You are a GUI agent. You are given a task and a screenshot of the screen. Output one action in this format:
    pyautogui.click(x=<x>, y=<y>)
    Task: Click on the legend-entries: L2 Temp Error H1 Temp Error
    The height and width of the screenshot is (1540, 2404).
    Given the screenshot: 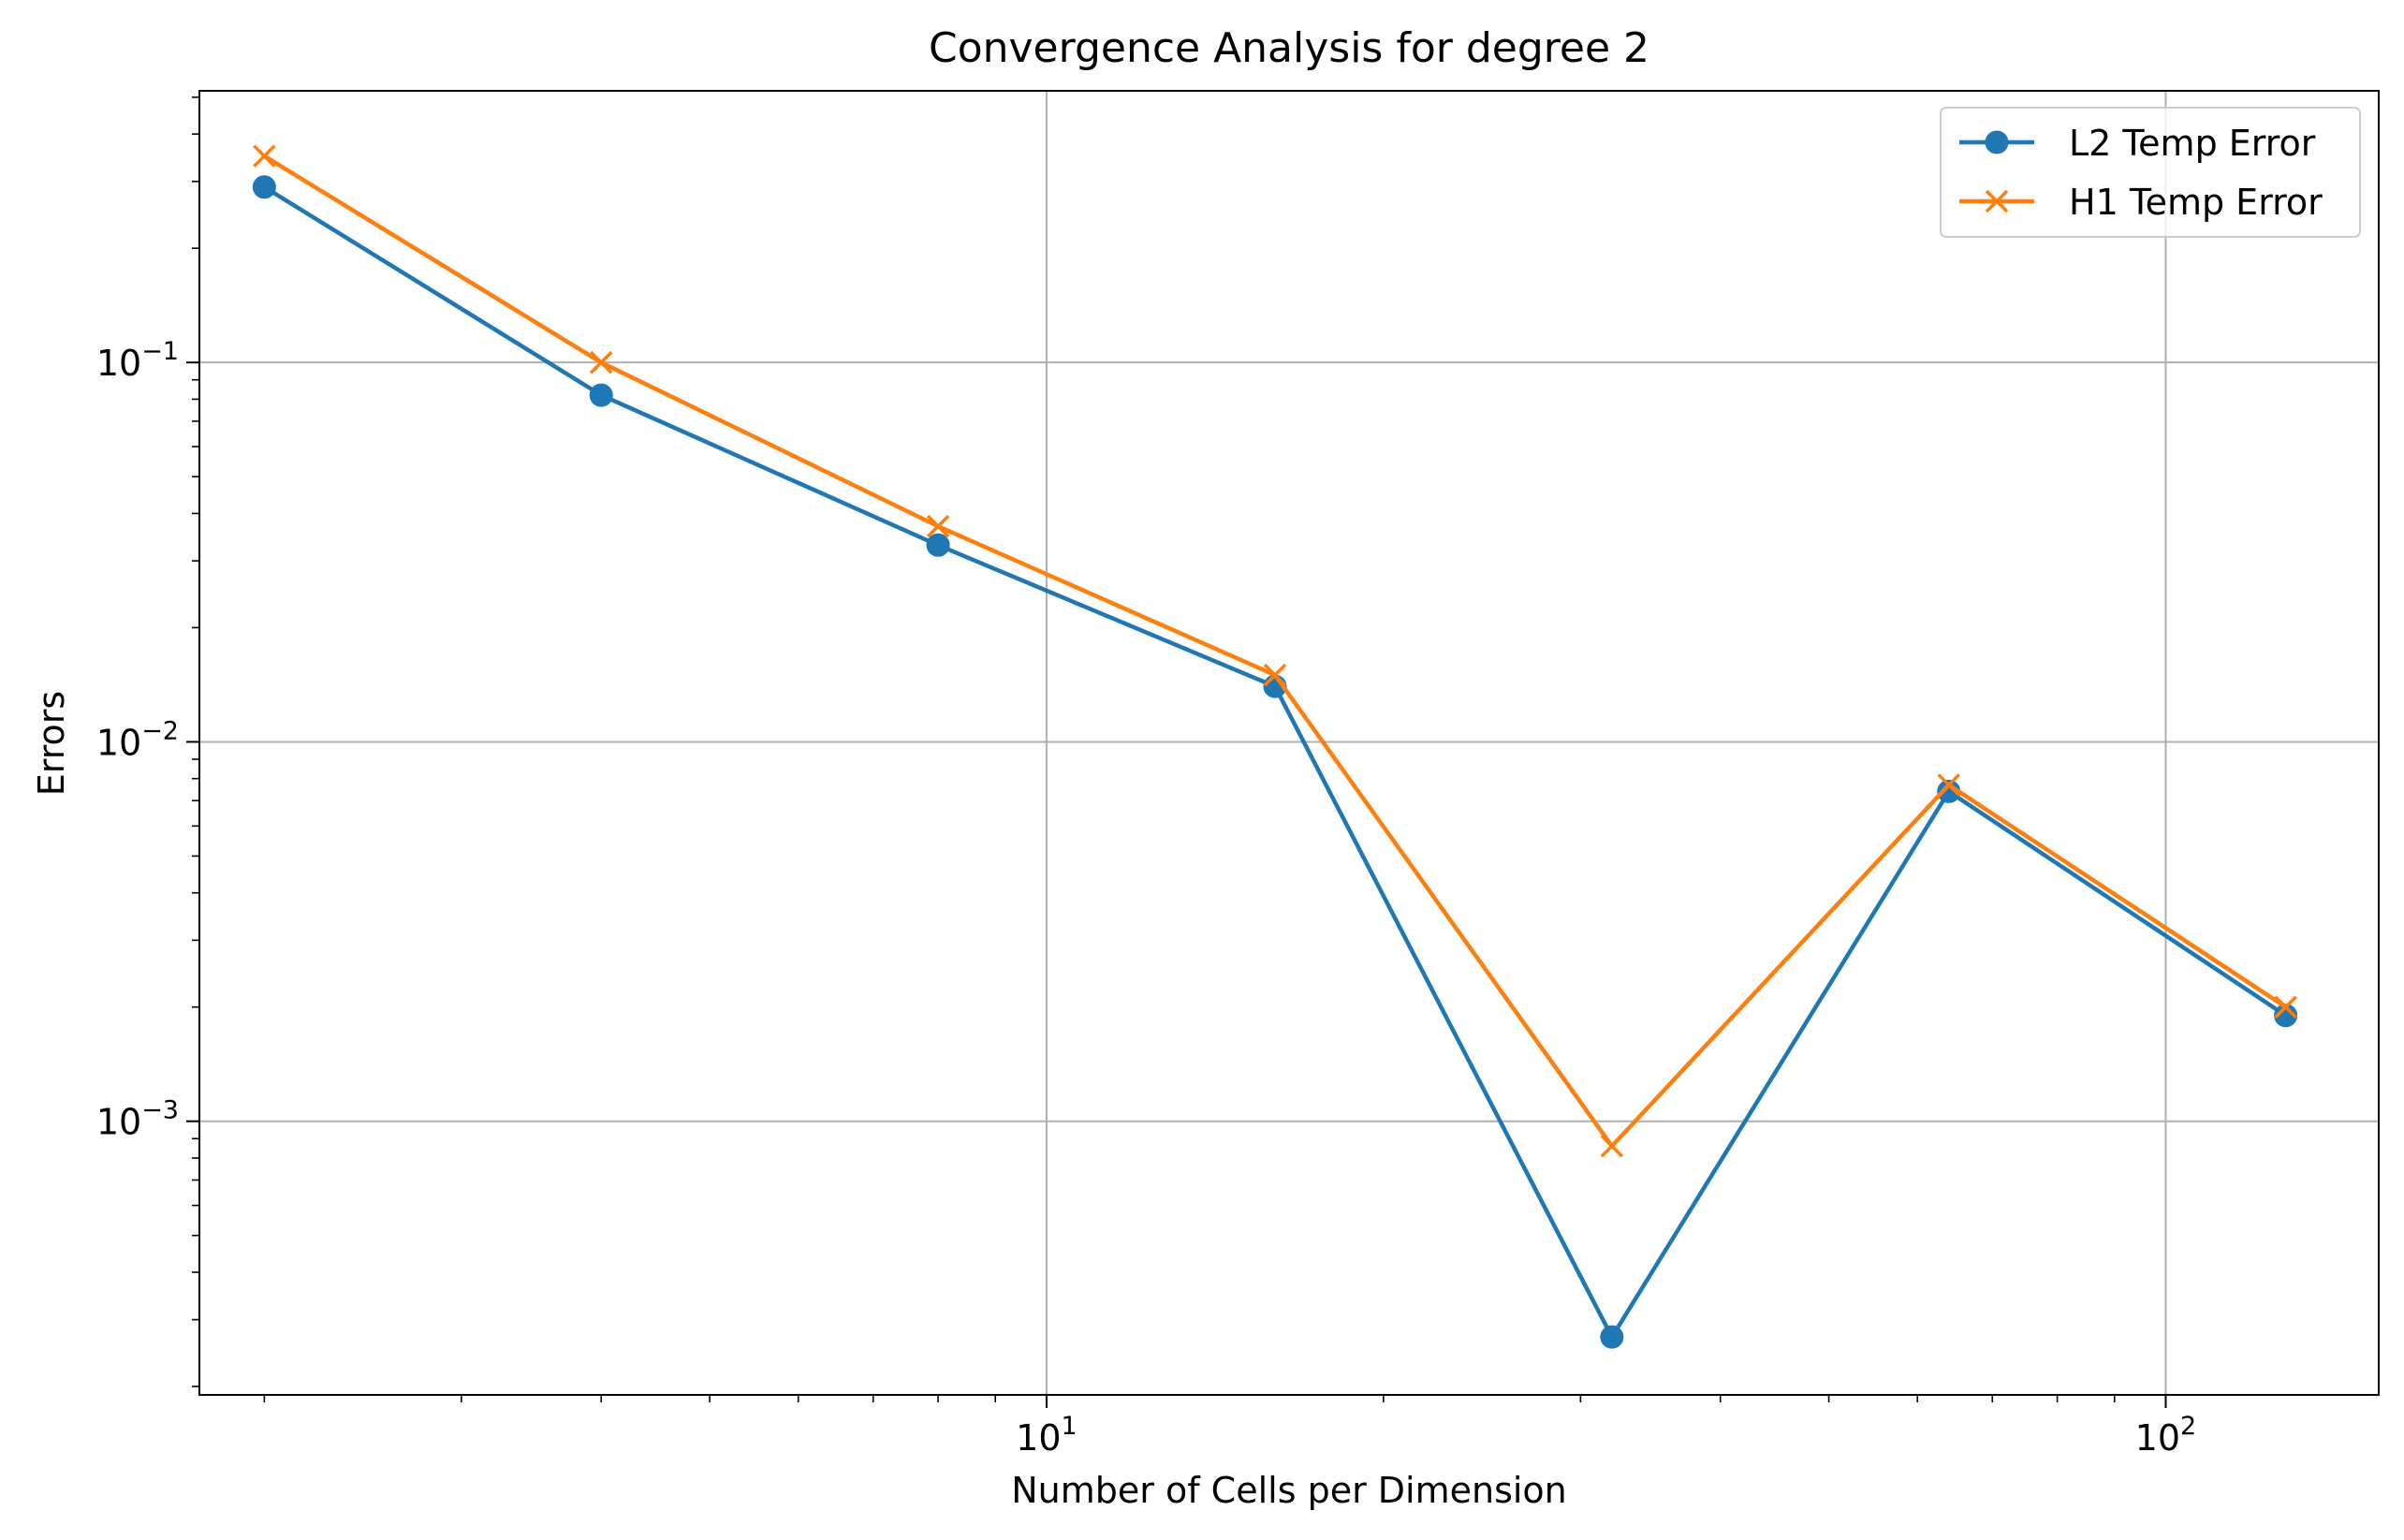 What is the action you would take?
    pyautogui.click(x=2141, y=173)
    